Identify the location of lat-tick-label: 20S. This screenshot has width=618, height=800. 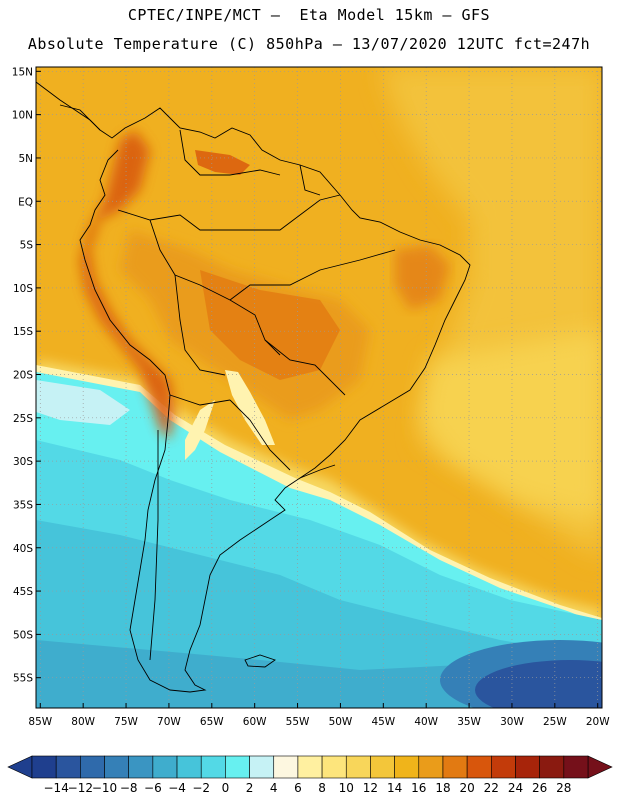
(23, 376).